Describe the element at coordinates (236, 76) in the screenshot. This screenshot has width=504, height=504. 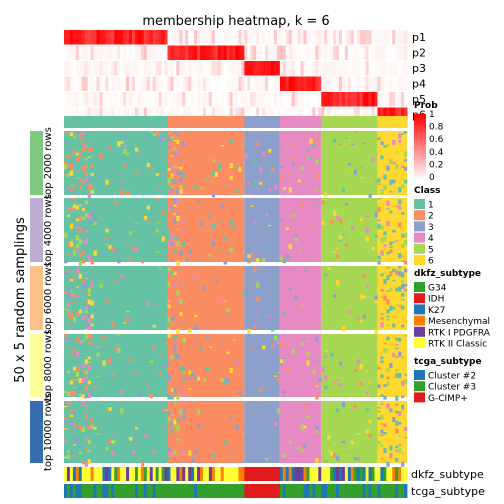
I see `probability-heatmap` at that location.